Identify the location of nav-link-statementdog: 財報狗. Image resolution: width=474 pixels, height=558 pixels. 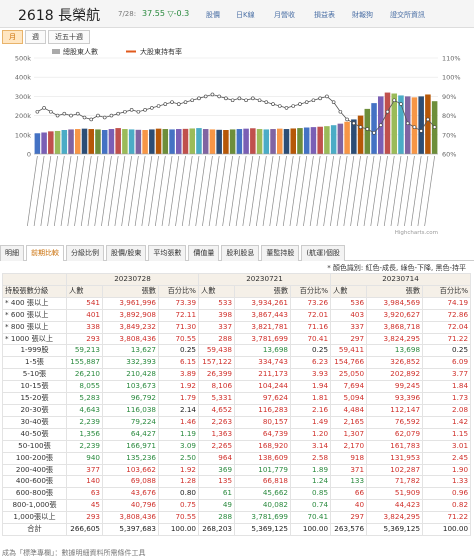
(362, 15).